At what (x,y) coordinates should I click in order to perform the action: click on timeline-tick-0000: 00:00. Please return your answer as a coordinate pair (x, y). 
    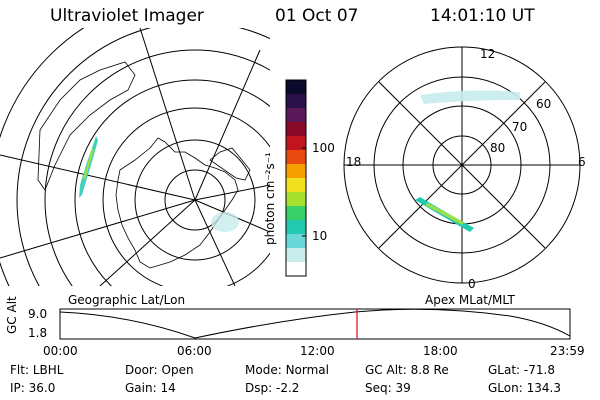
    Looking at the image, I should click on (60, 351).